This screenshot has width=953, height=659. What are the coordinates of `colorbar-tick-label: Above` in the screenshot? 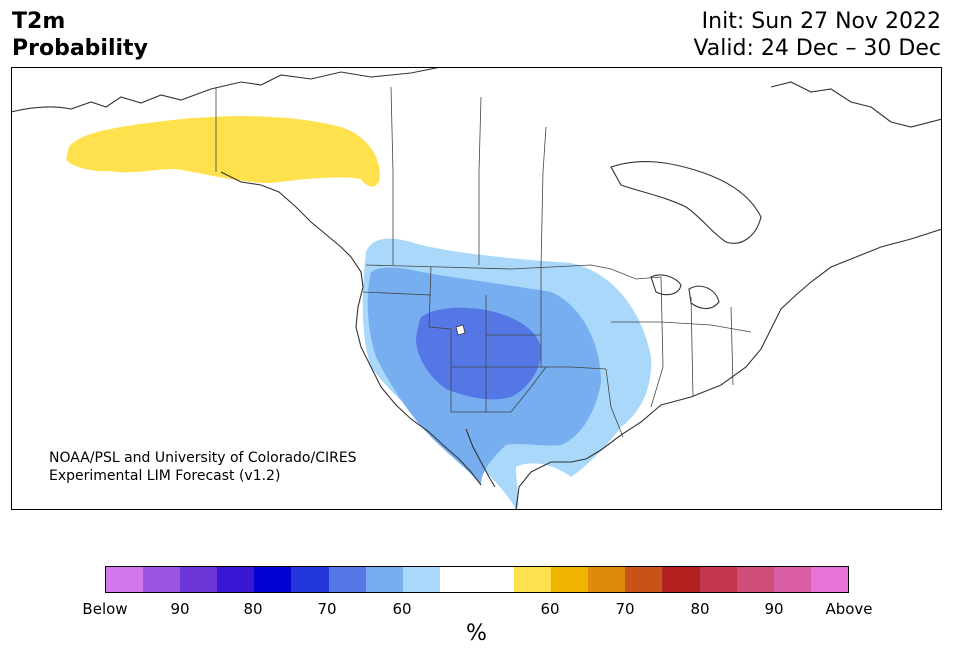 It's located at (849, 609).